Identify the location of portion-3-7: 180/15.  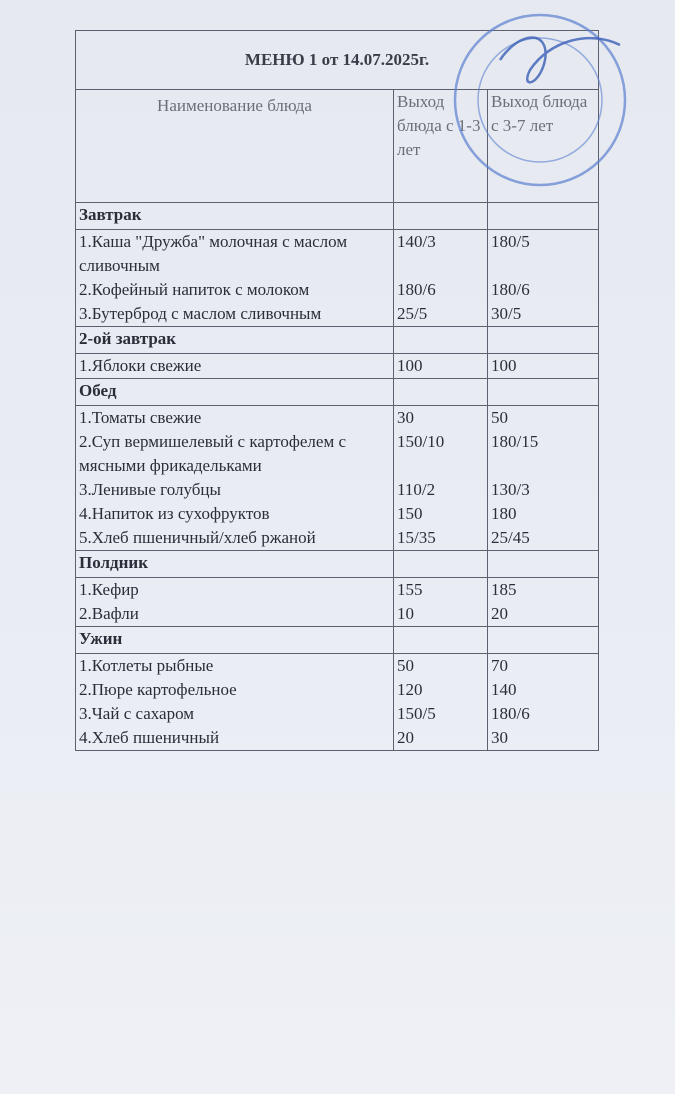
(515, 441).